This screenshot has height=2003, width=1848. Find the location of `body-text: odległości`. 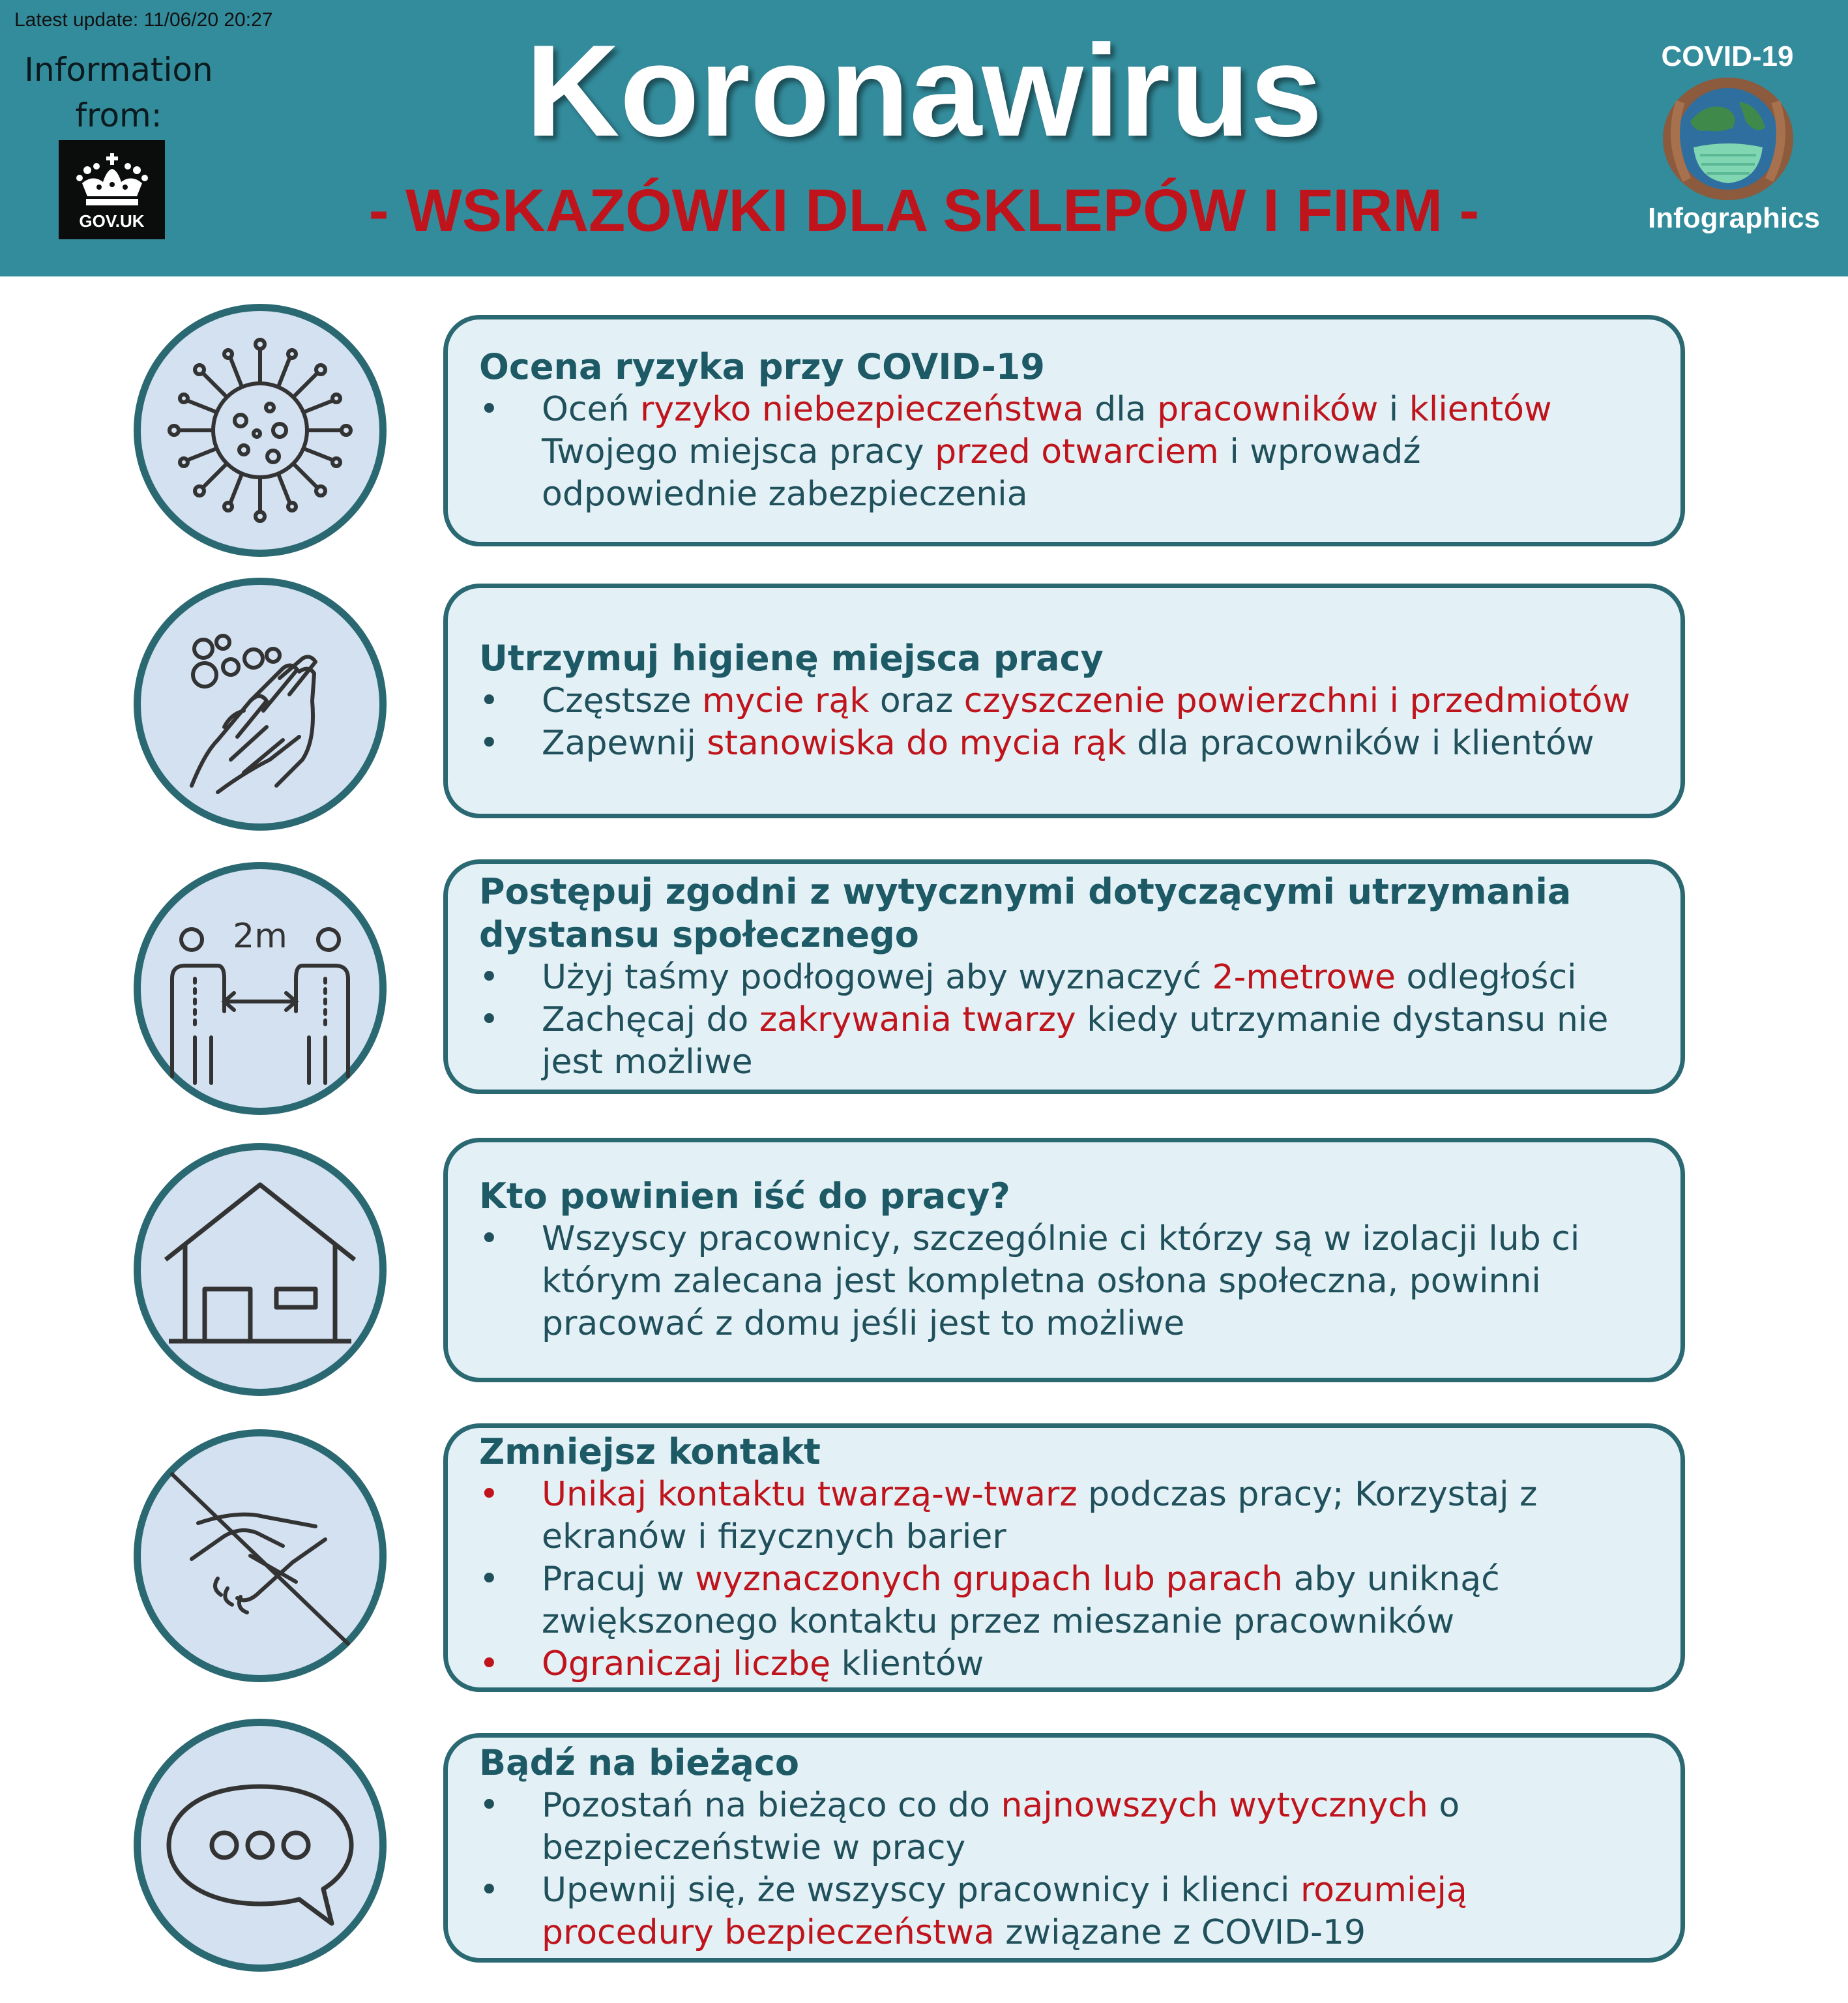

body-text: odległości is located at coordinates (1487, 977).